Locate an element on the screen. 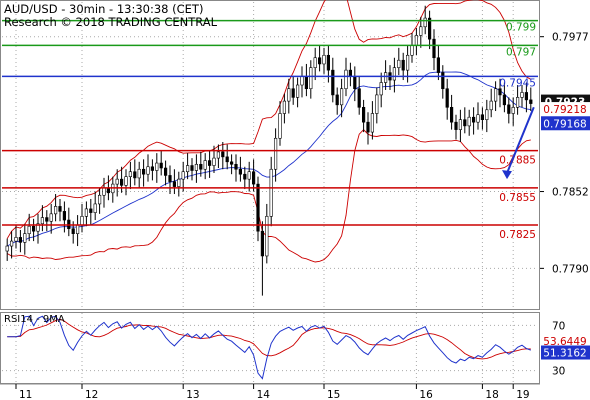 This screenshot has width=590, height=400. chart-header-line1: AUD/USD - 30min - 13:30:38 (CET) is located at coordinates (103, 9).